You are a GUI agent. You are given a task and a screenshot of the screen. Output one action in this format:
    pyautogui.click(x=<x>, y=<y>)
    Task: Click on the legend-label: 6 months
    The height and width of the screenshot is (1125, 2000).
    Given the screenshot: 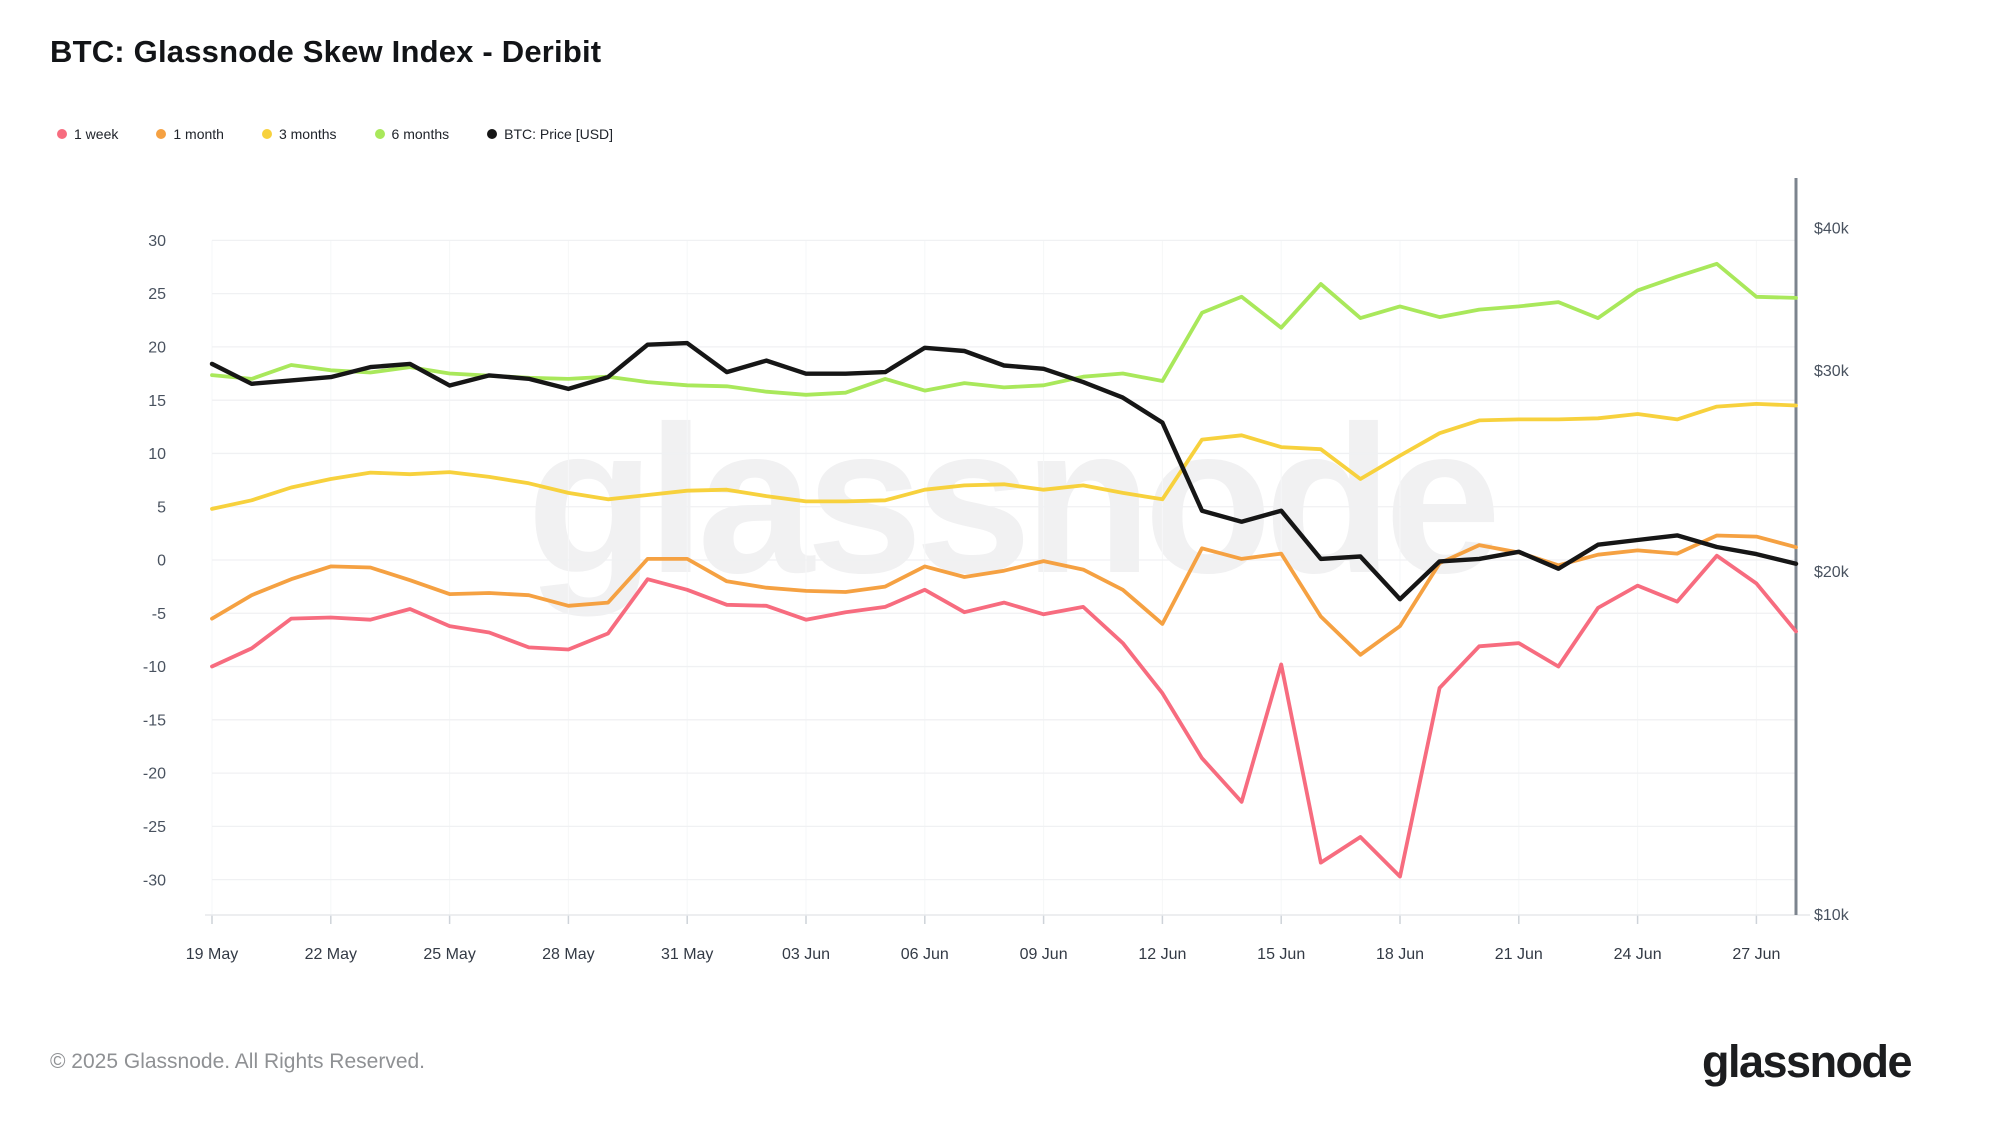 What is the action you would take?
    pyautogui.click(x=420, y=134)
    